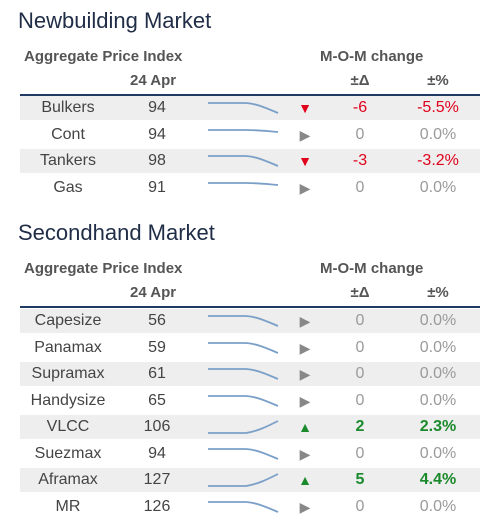 The height and width of the screenshot is (519, 498). I want to click on row-label: Tankers, so click(68, 160).